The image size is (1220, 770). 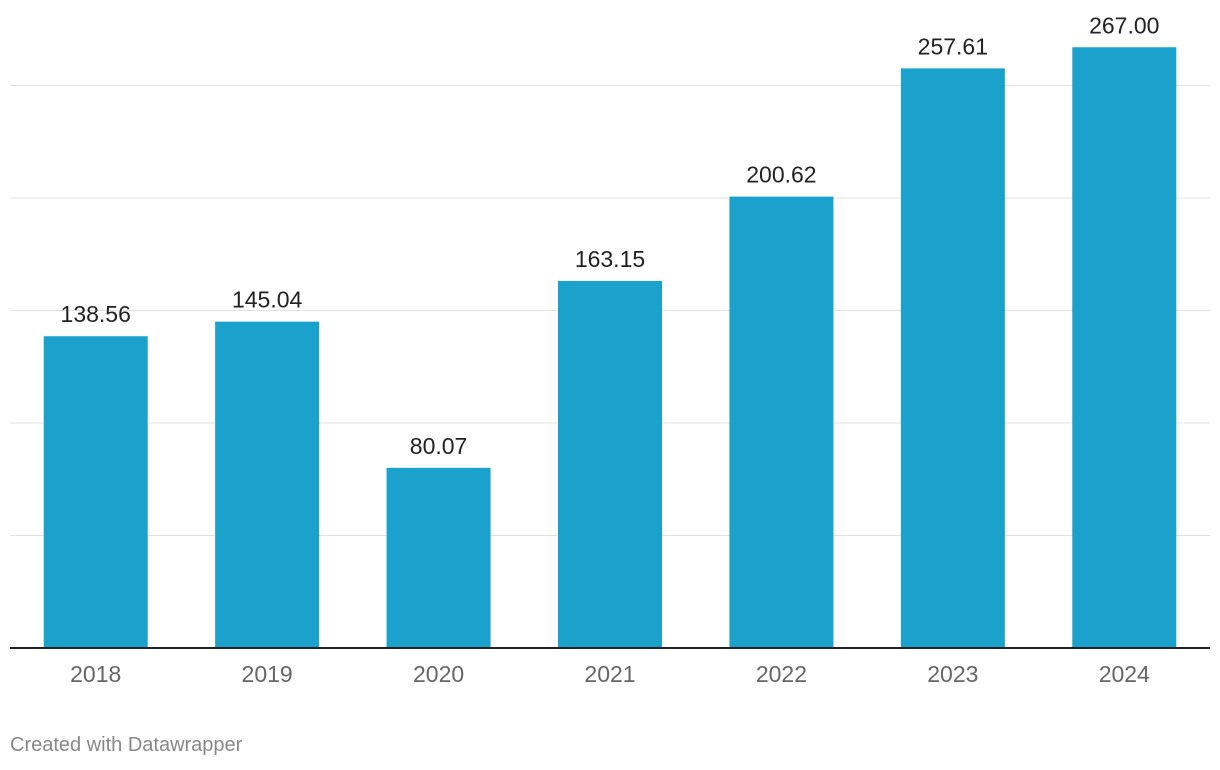 I want to click on x-tick-label-2024: 2024, so click(x=1124, y=674).